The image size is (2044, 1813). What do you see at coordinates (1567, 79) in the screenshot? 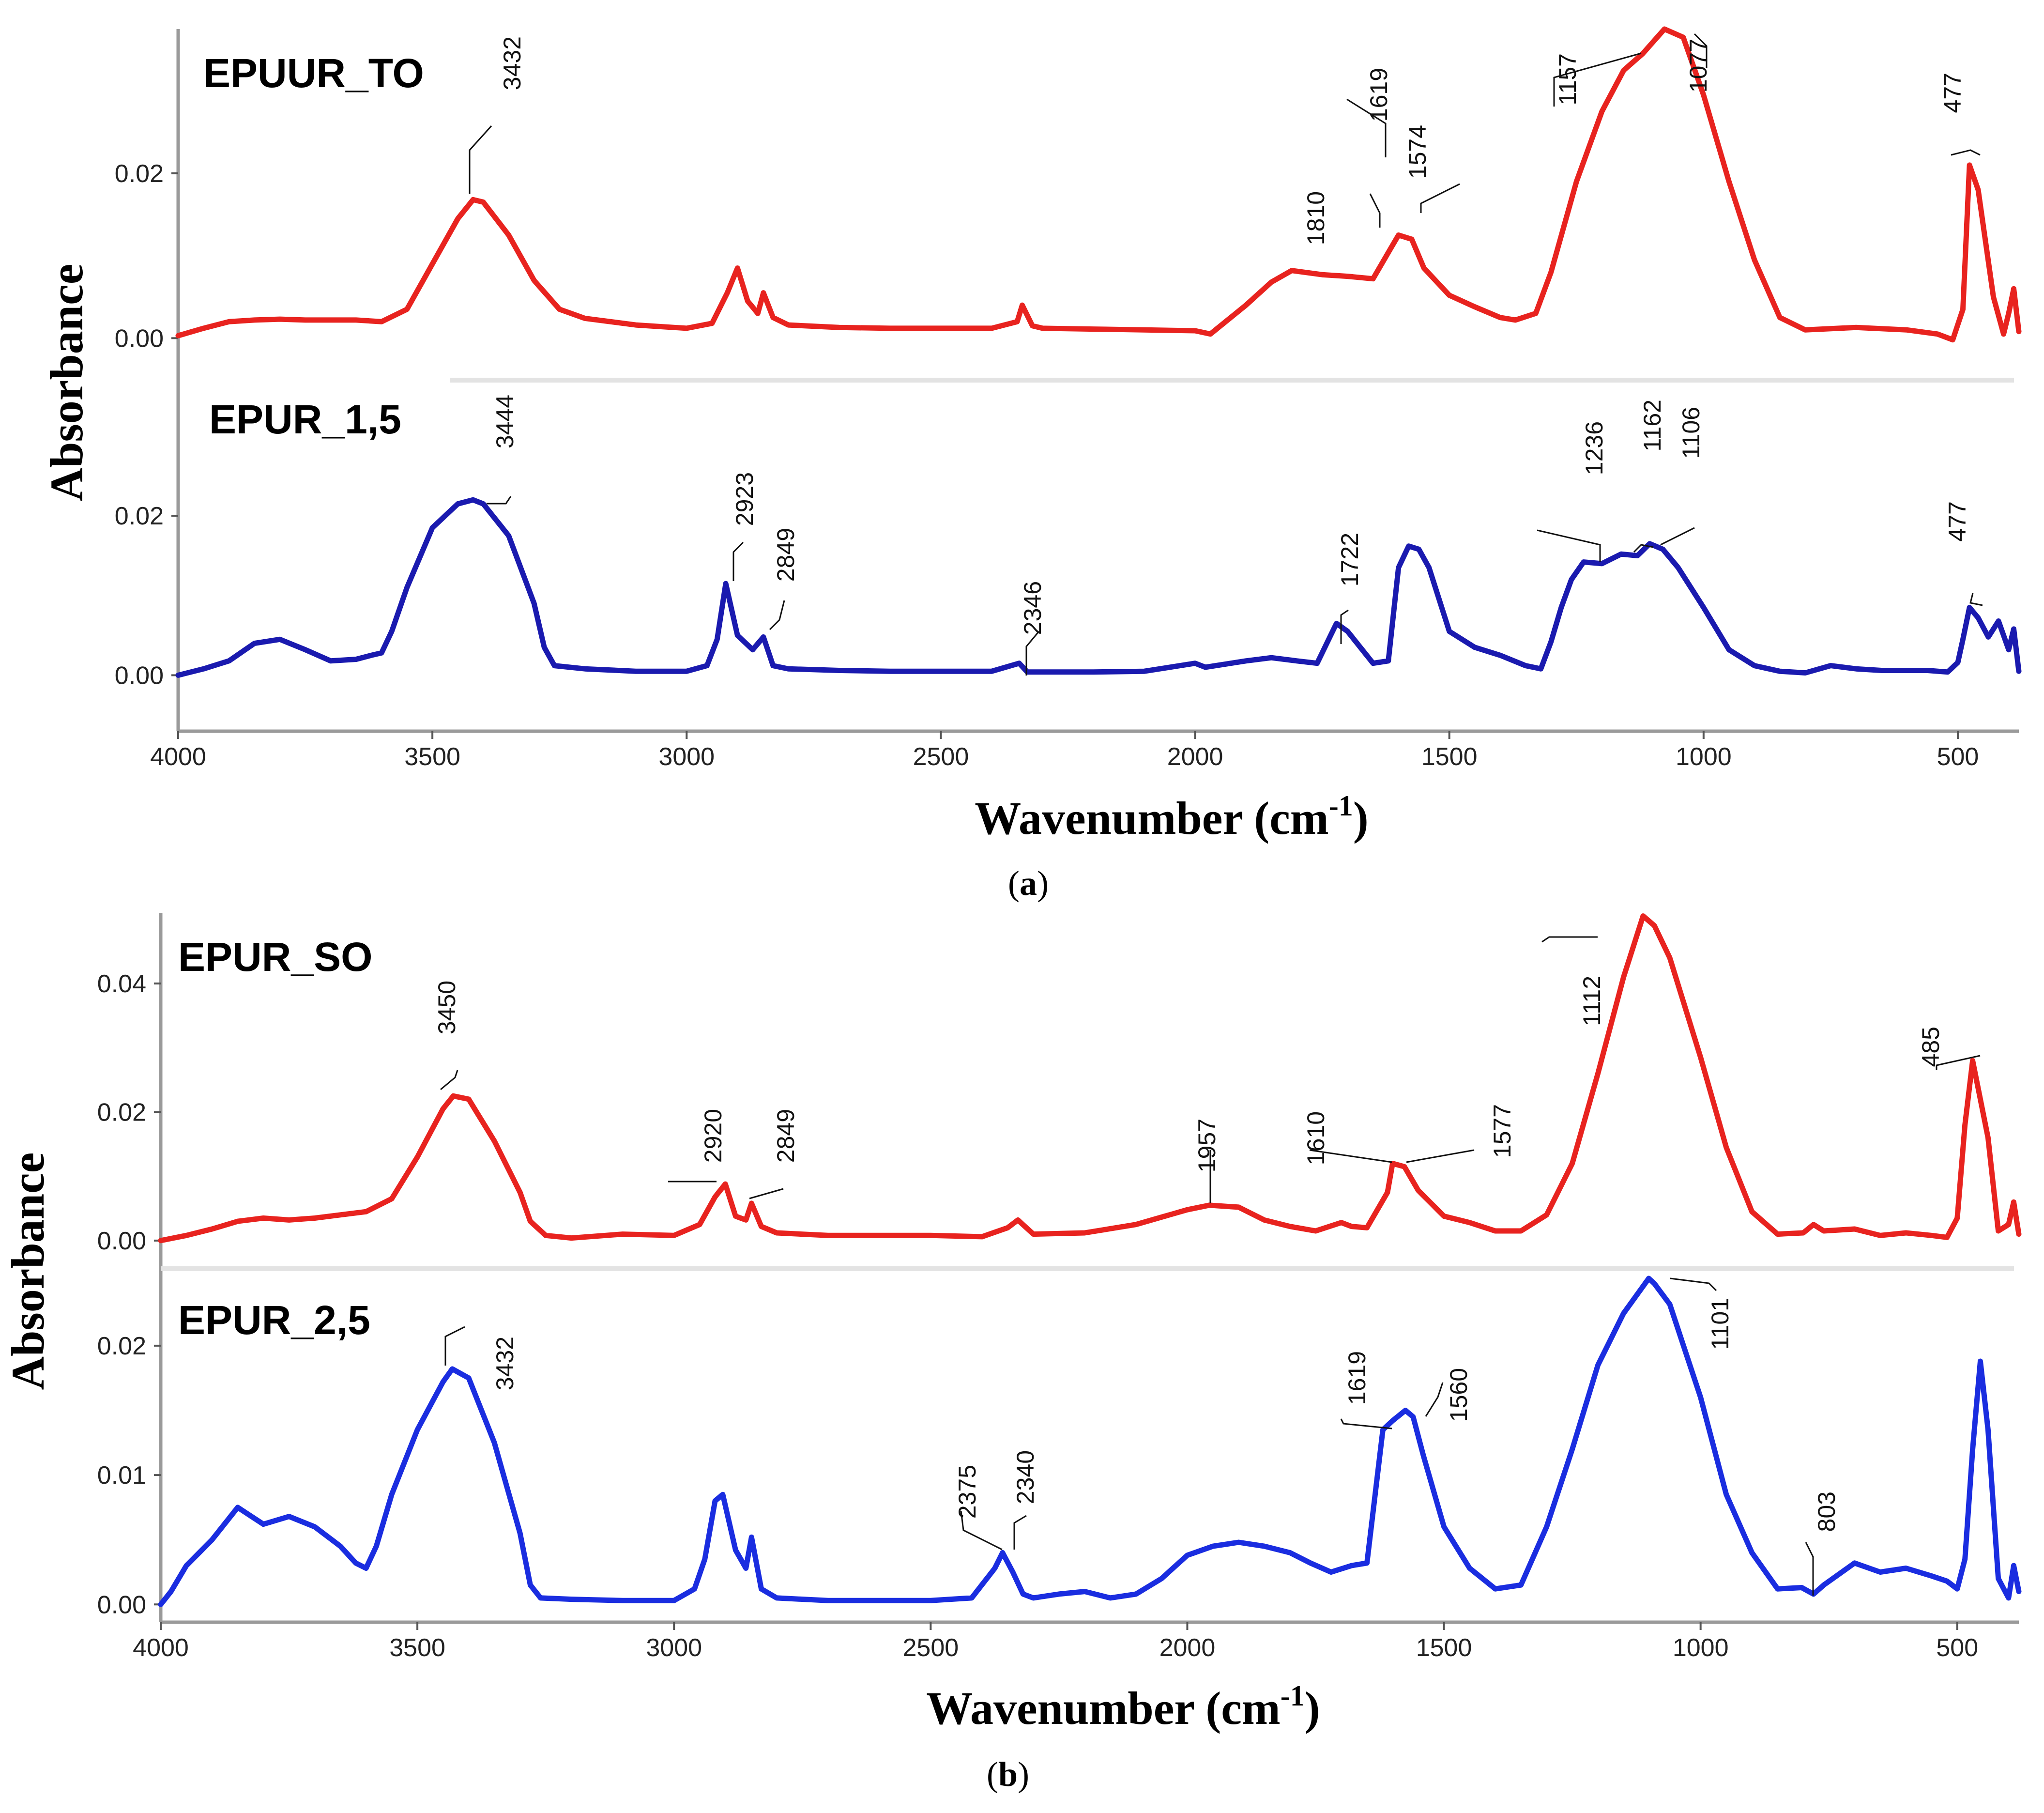
I see `peak-label: 1157` at bounding box center [1567, 79].